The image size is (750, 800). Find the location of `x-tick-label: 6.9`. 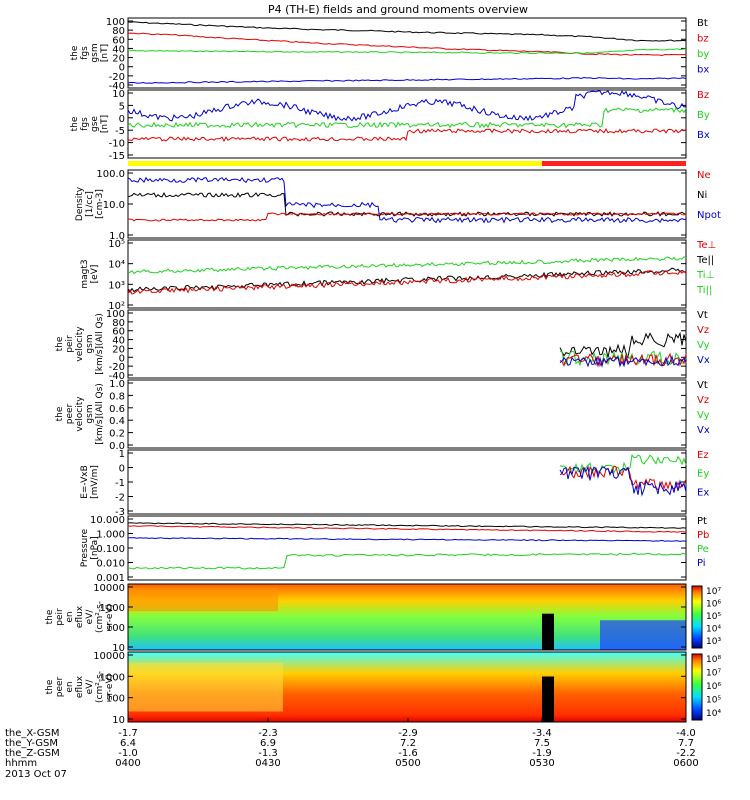

x-tick-label: 6.9 is located at coordinates (268, 743).